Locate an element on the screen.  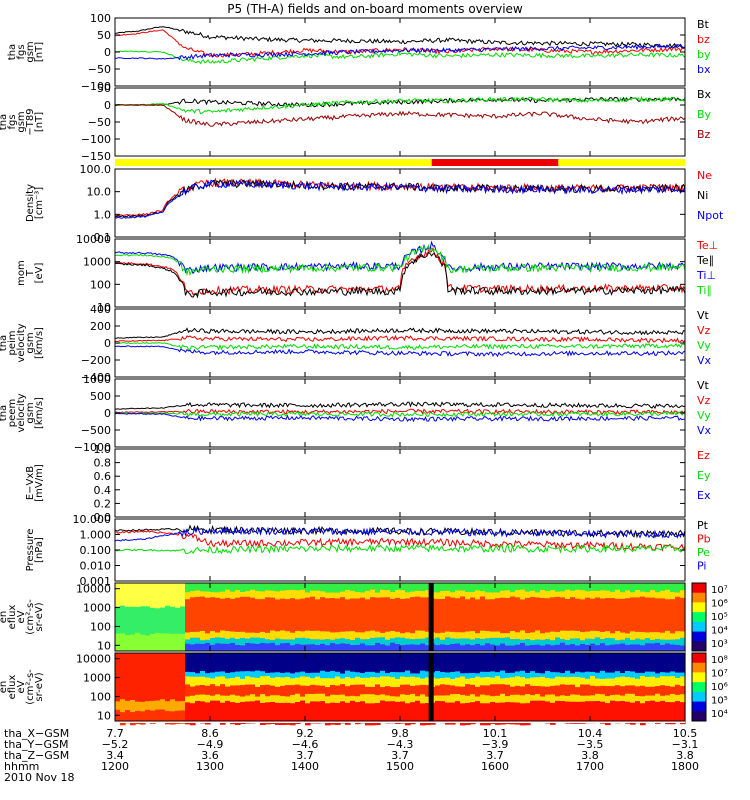
y-axis-label-line: [km/s] is located at coordinates (39, 343).